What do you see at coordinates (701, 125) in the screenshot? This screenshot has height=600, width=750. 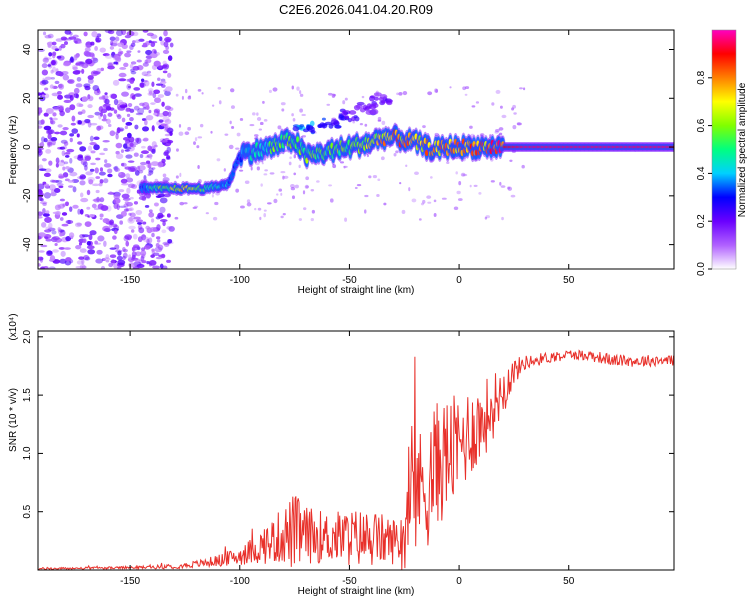 I see `colorbar-tick-label: 0.6` at bounding box center [701, 125].